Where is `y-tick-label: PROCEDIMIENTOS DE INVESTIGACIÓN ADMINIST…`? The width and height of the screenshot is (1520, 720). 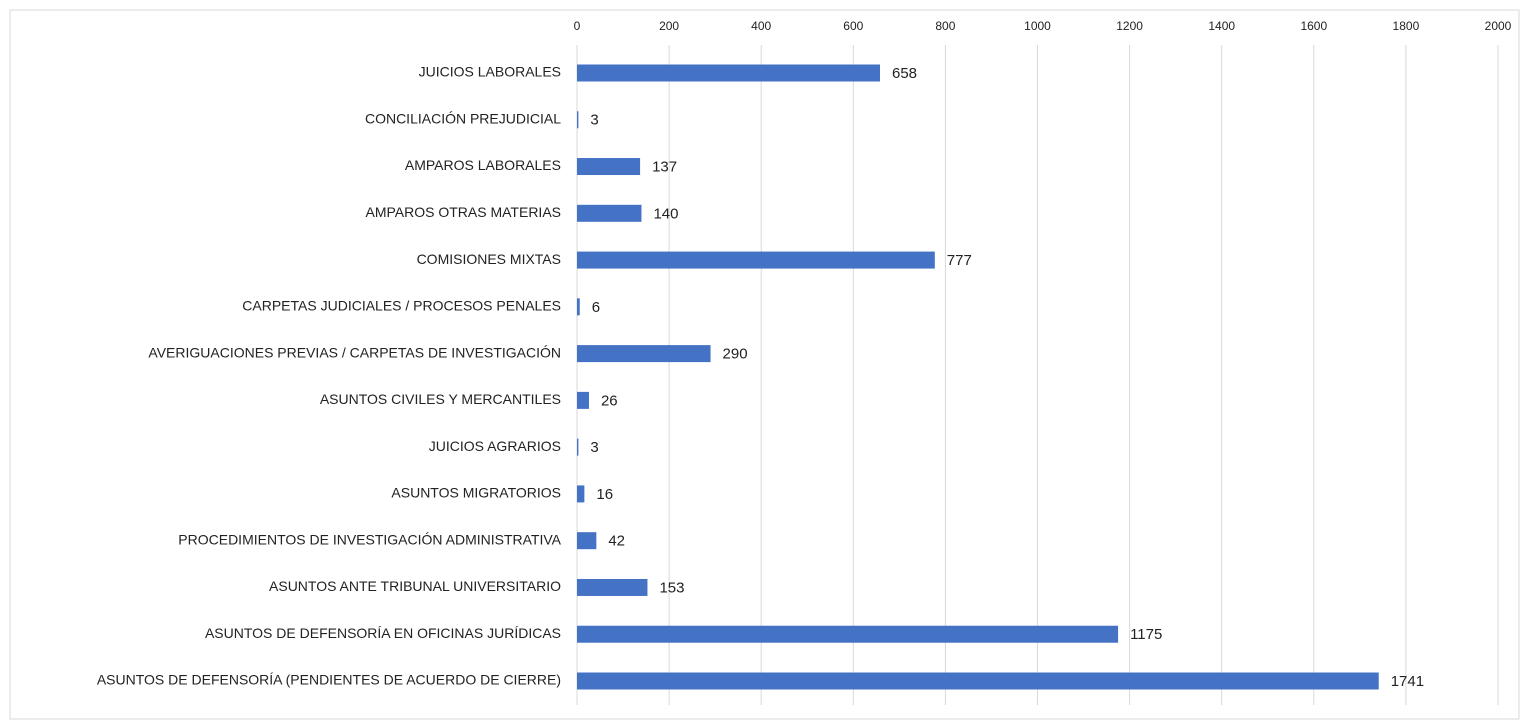
y-tick-label: PROCEDIMIENTOS DE INVESTIGACIÓN ADMINIST… is located at coordinates (369, 539).